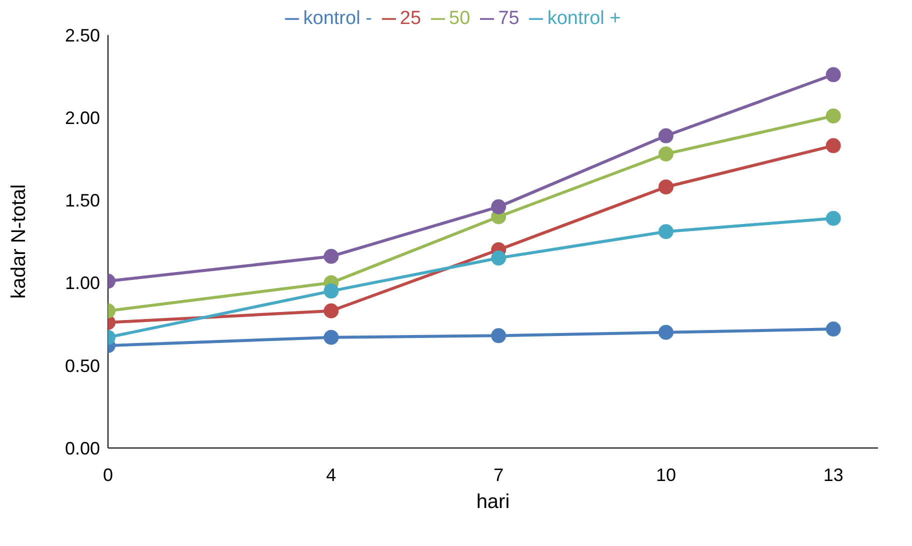  What do you see at coordinates (337, 18) in the screenshot?
I see `legend-label: kontrol -` at bounding box center [337, 18].